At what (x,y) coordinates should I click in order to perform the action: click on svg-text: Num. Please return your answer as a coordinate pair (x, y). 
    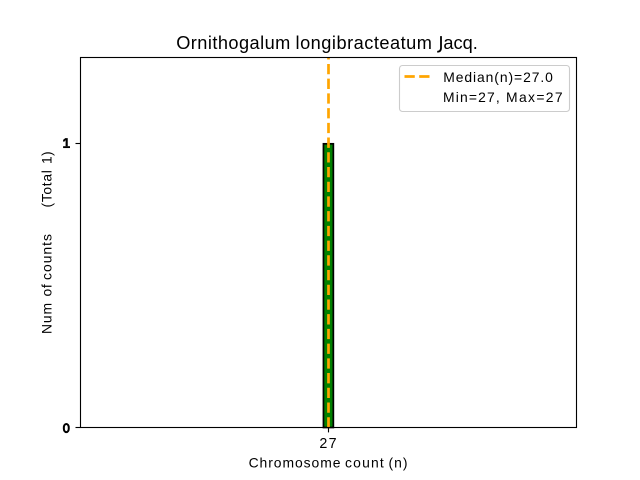
    Looking at the image, I should click on (47, 318).